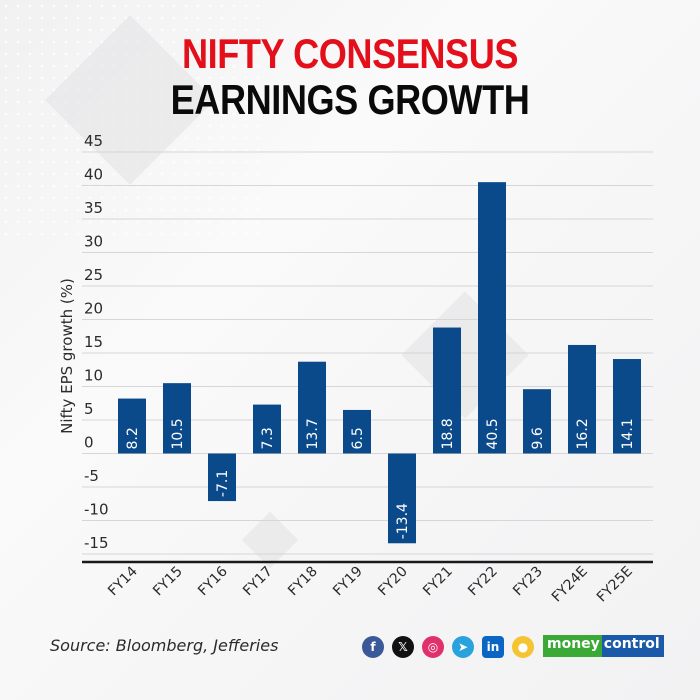 This screenshot has width=700, height=700. Describe the element at coordinates (493, 647) in the screenshot. I see `linkedin-icon: in` at that location.